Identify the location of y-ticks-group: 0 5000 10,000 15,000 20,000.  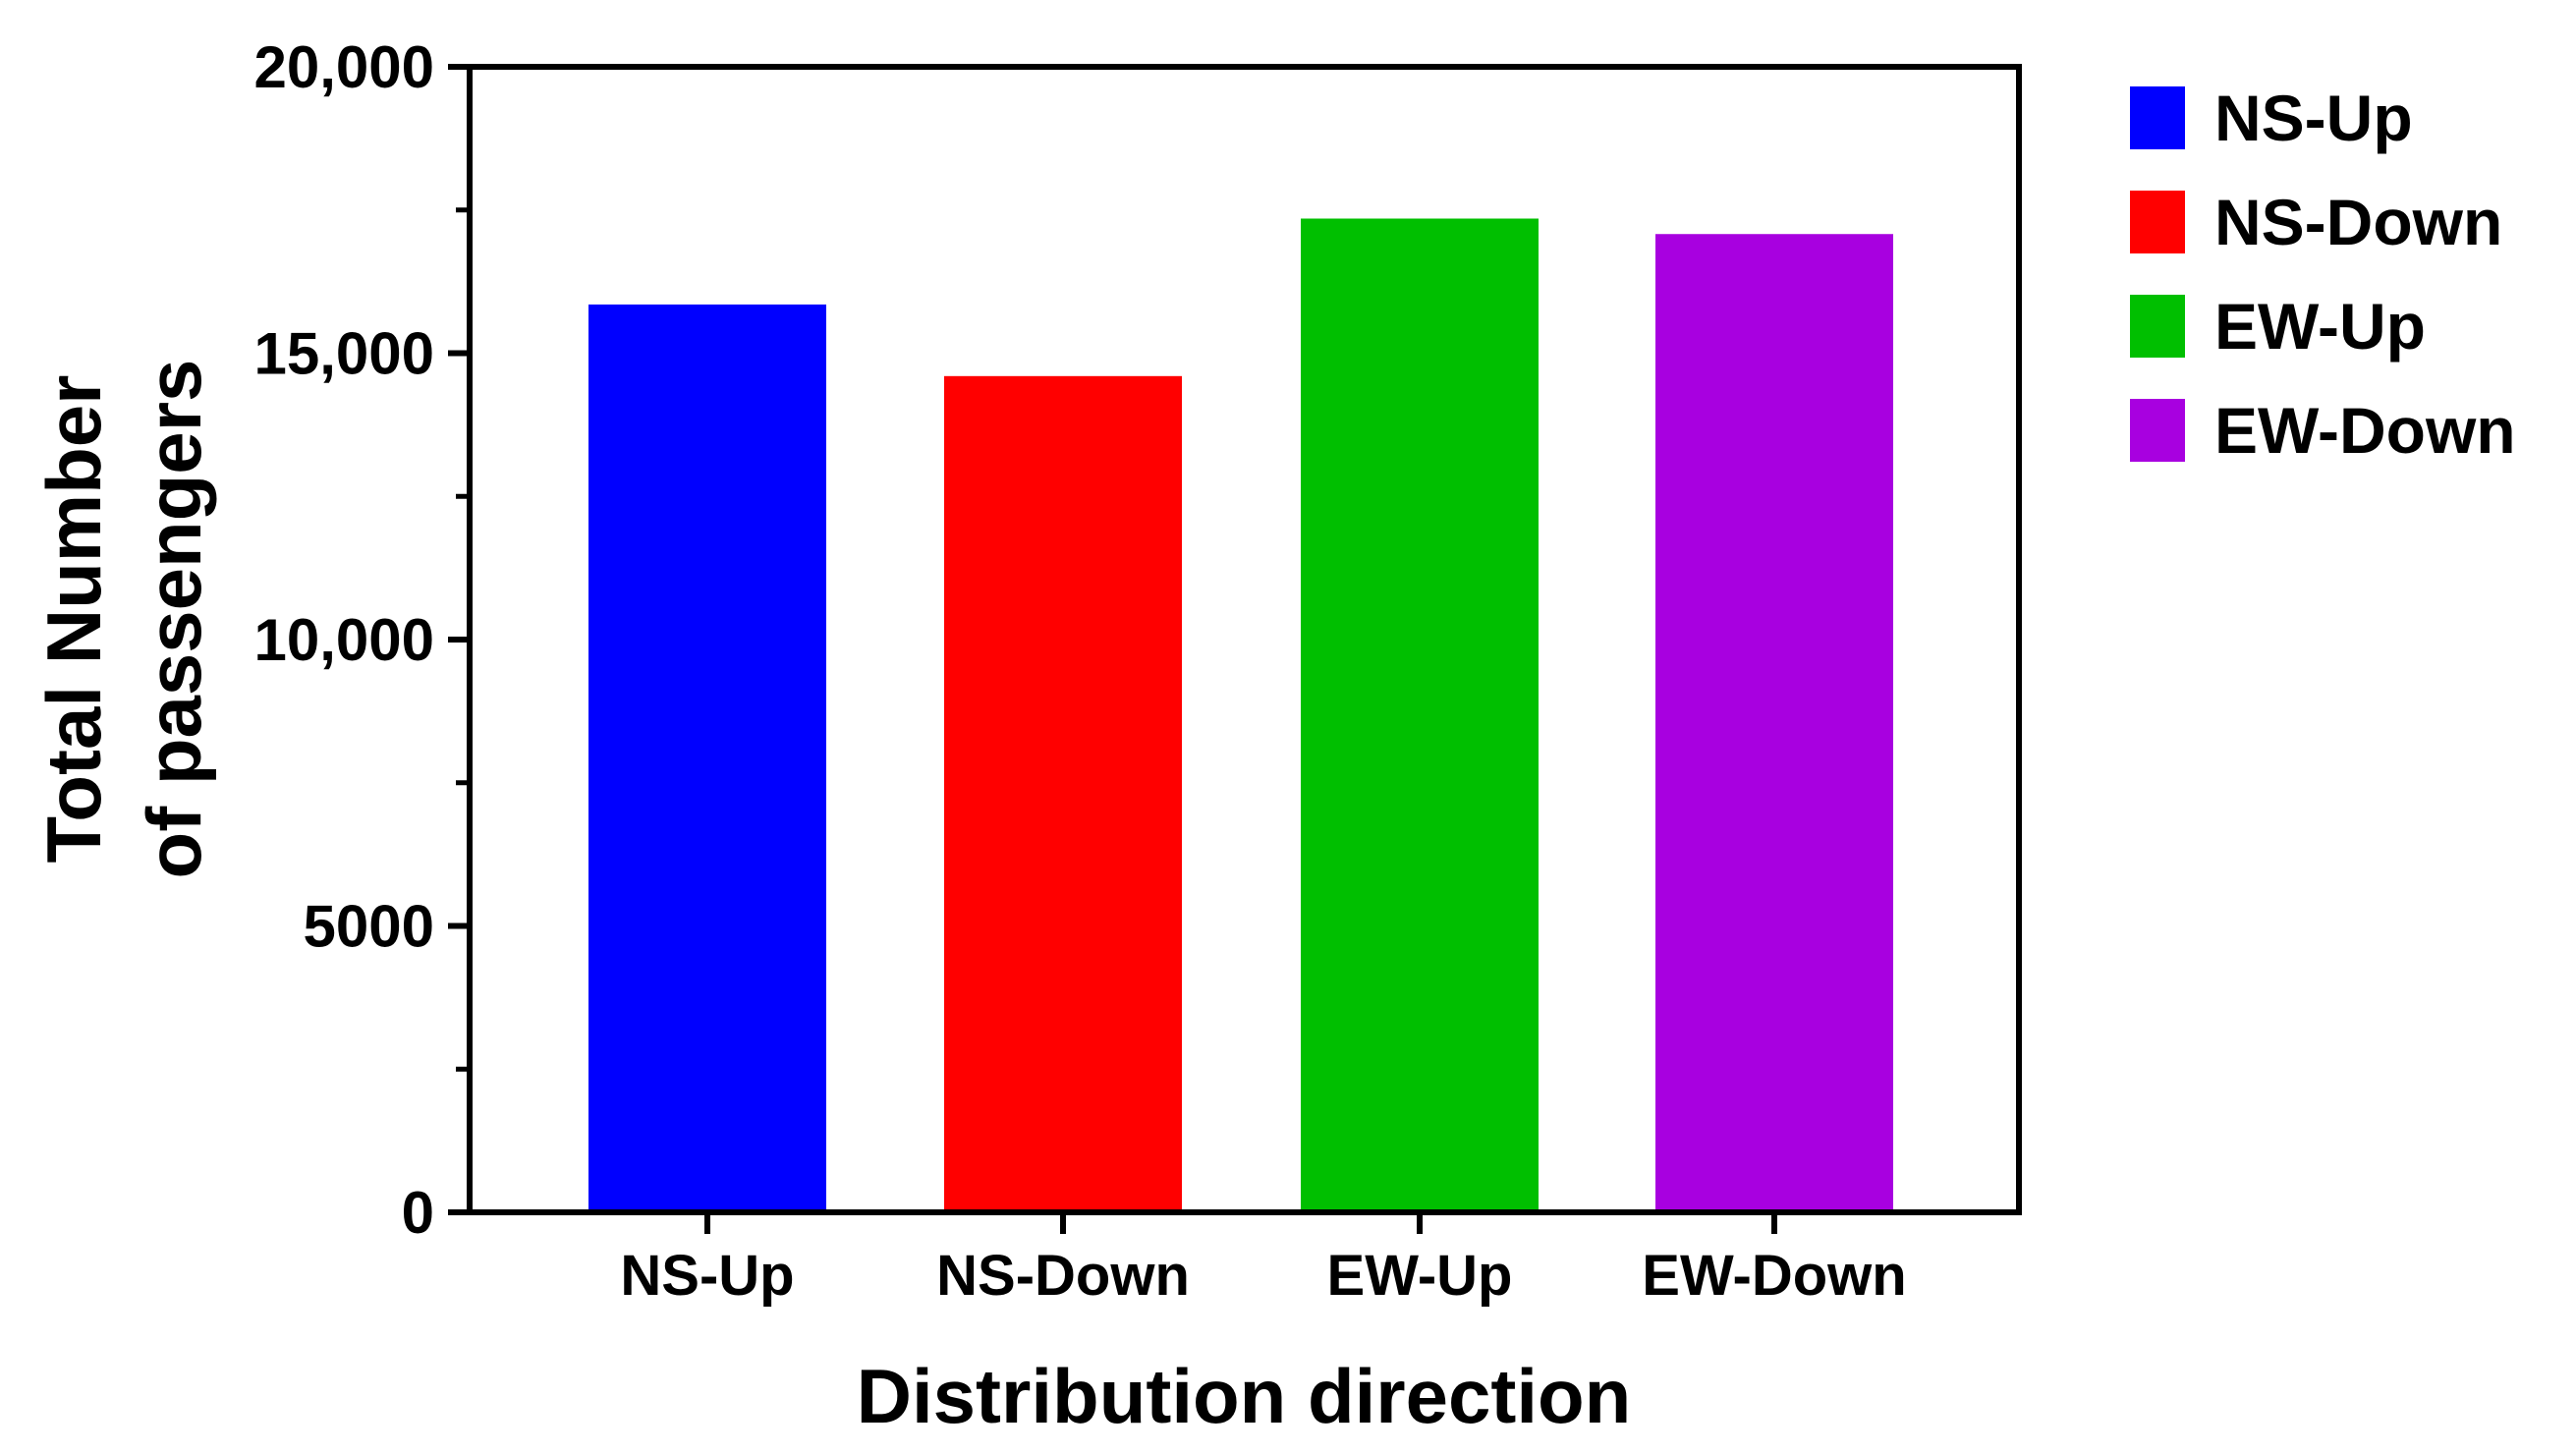
(361, 640).